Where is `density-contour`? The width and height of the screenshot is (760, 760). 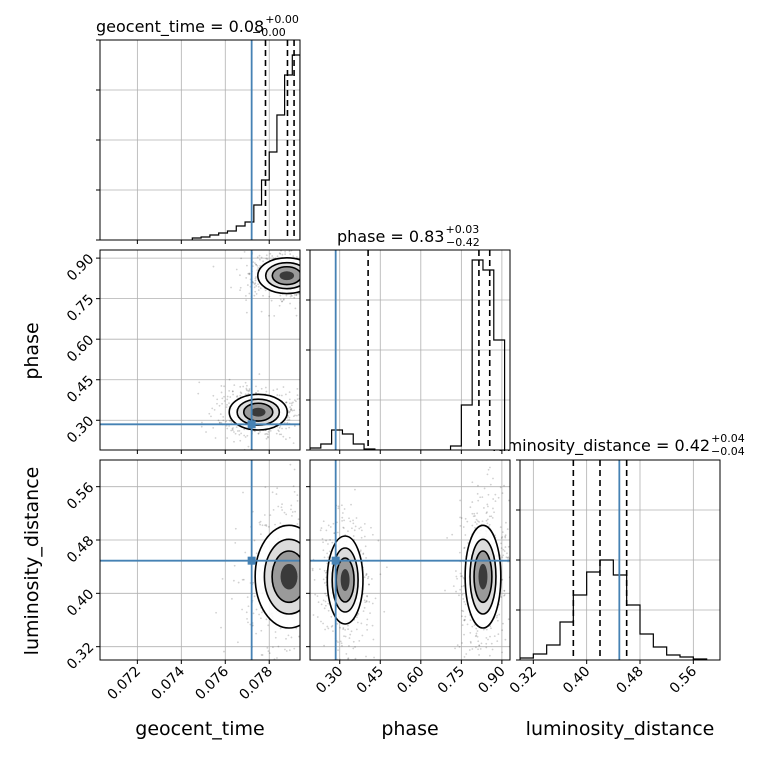
density-contour is located at coordinates (289, 576).